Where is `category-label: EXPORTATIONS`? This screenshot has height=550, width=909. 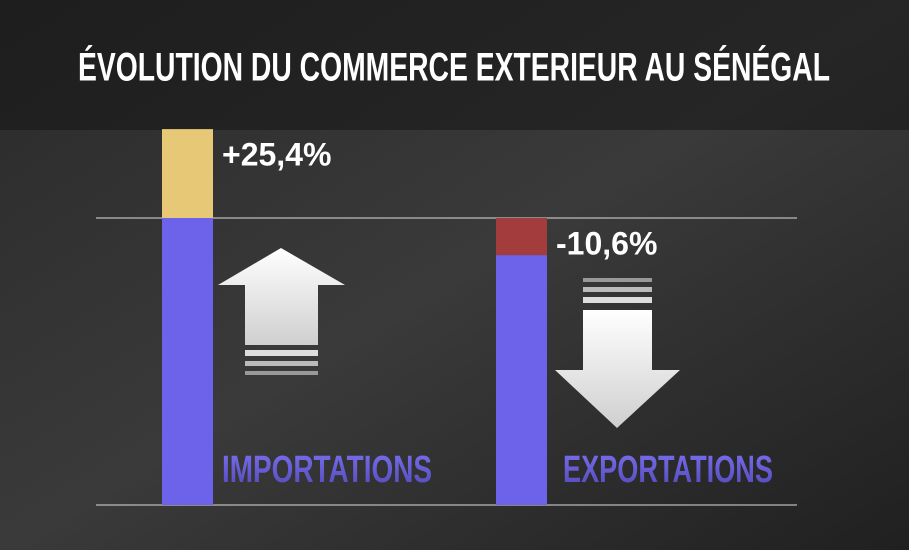 category-label: EXPORTATIONS is located at coordinates (668, 470).